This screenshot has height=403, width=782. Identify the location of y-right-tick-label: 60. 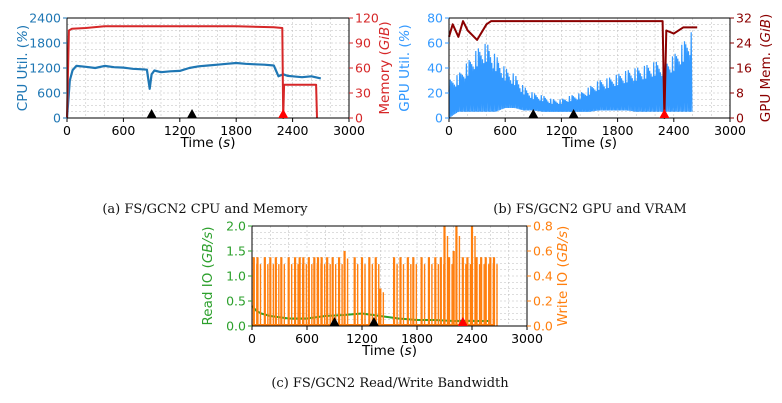
(363, 68).